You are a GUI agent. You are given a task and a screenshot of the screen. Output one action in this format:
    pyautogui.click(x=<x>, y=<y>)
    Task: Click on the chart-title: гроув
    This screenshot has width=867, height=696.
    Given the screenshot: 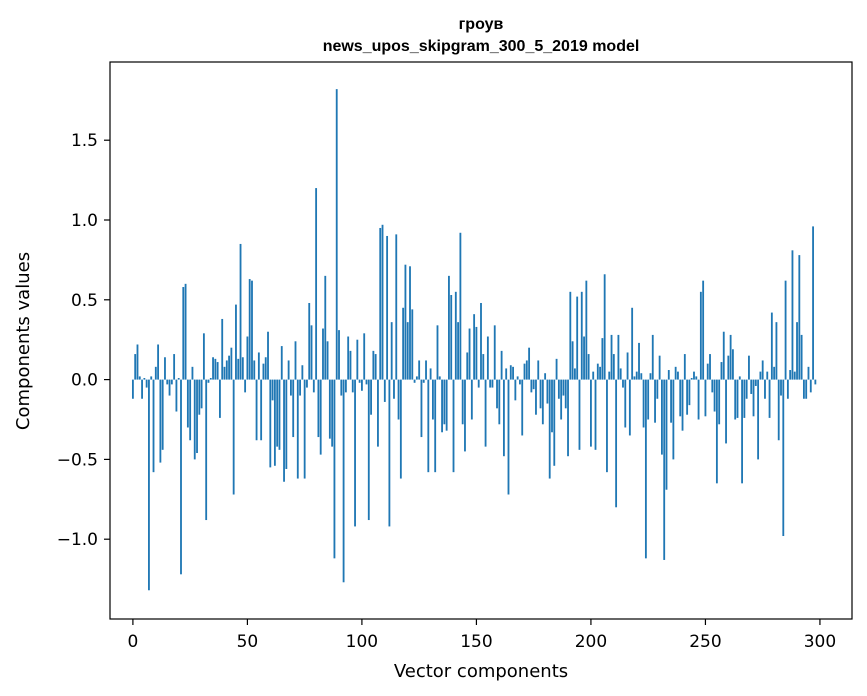 What is the action you would take?
    pyautogui.click(x=481, y=24)
    